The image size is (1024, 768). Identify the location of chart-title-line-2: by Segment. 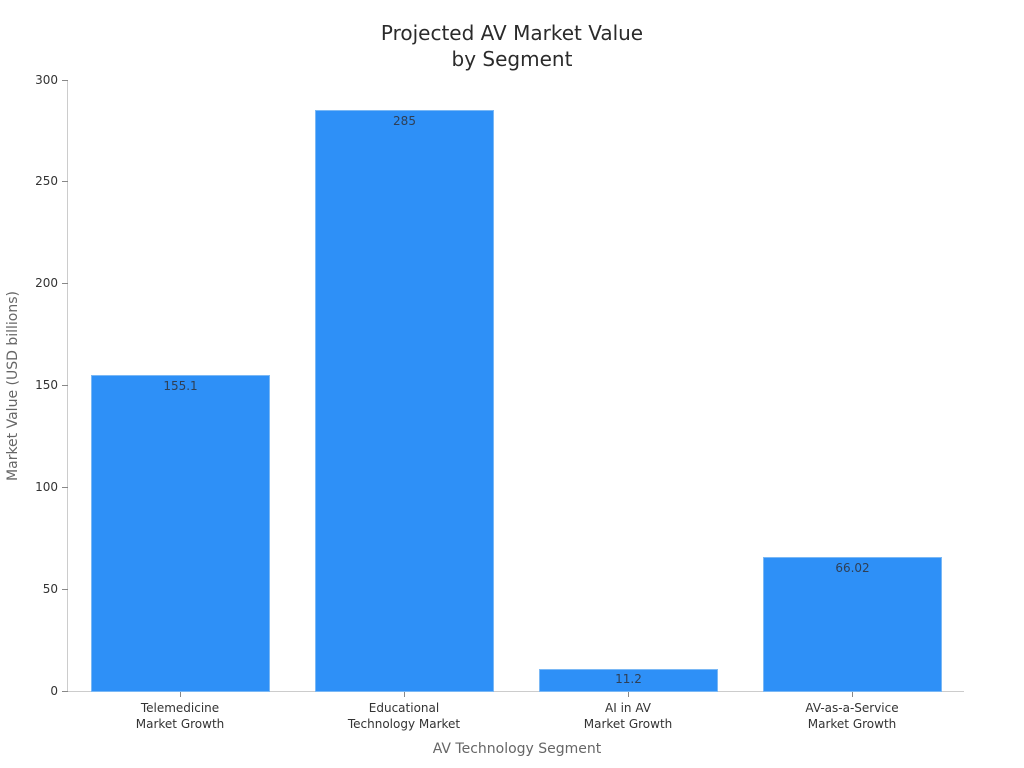
(512, 59).